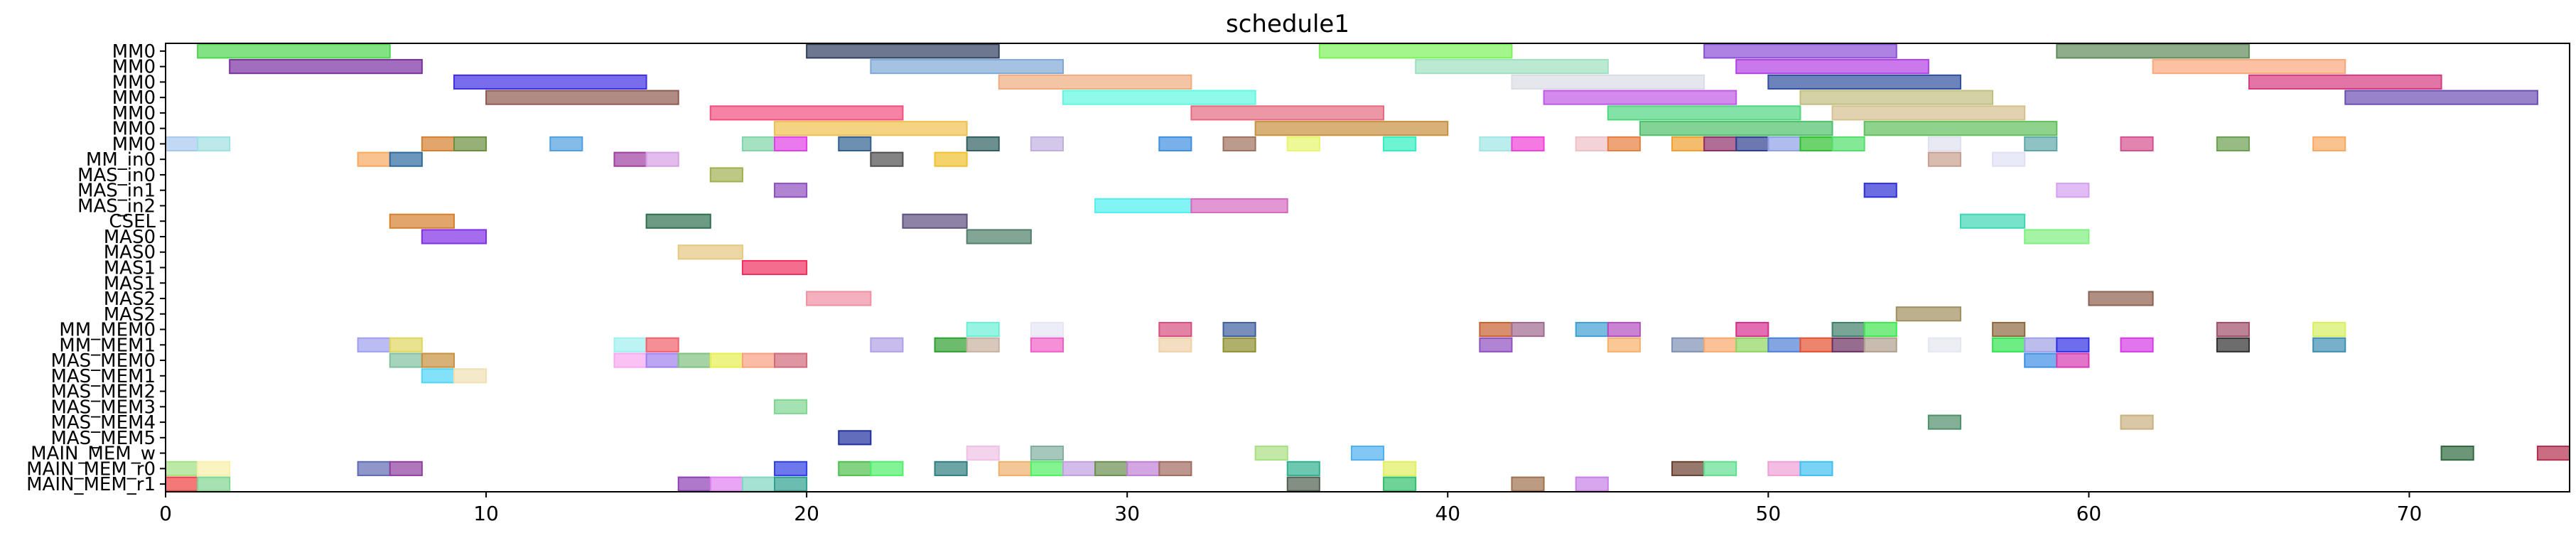 This screenshot has width=2576, height=533. Describe the element at coordinates (103, 392) in the screenshot. I see `y-tick-label: MAS_MEM2` at that location.